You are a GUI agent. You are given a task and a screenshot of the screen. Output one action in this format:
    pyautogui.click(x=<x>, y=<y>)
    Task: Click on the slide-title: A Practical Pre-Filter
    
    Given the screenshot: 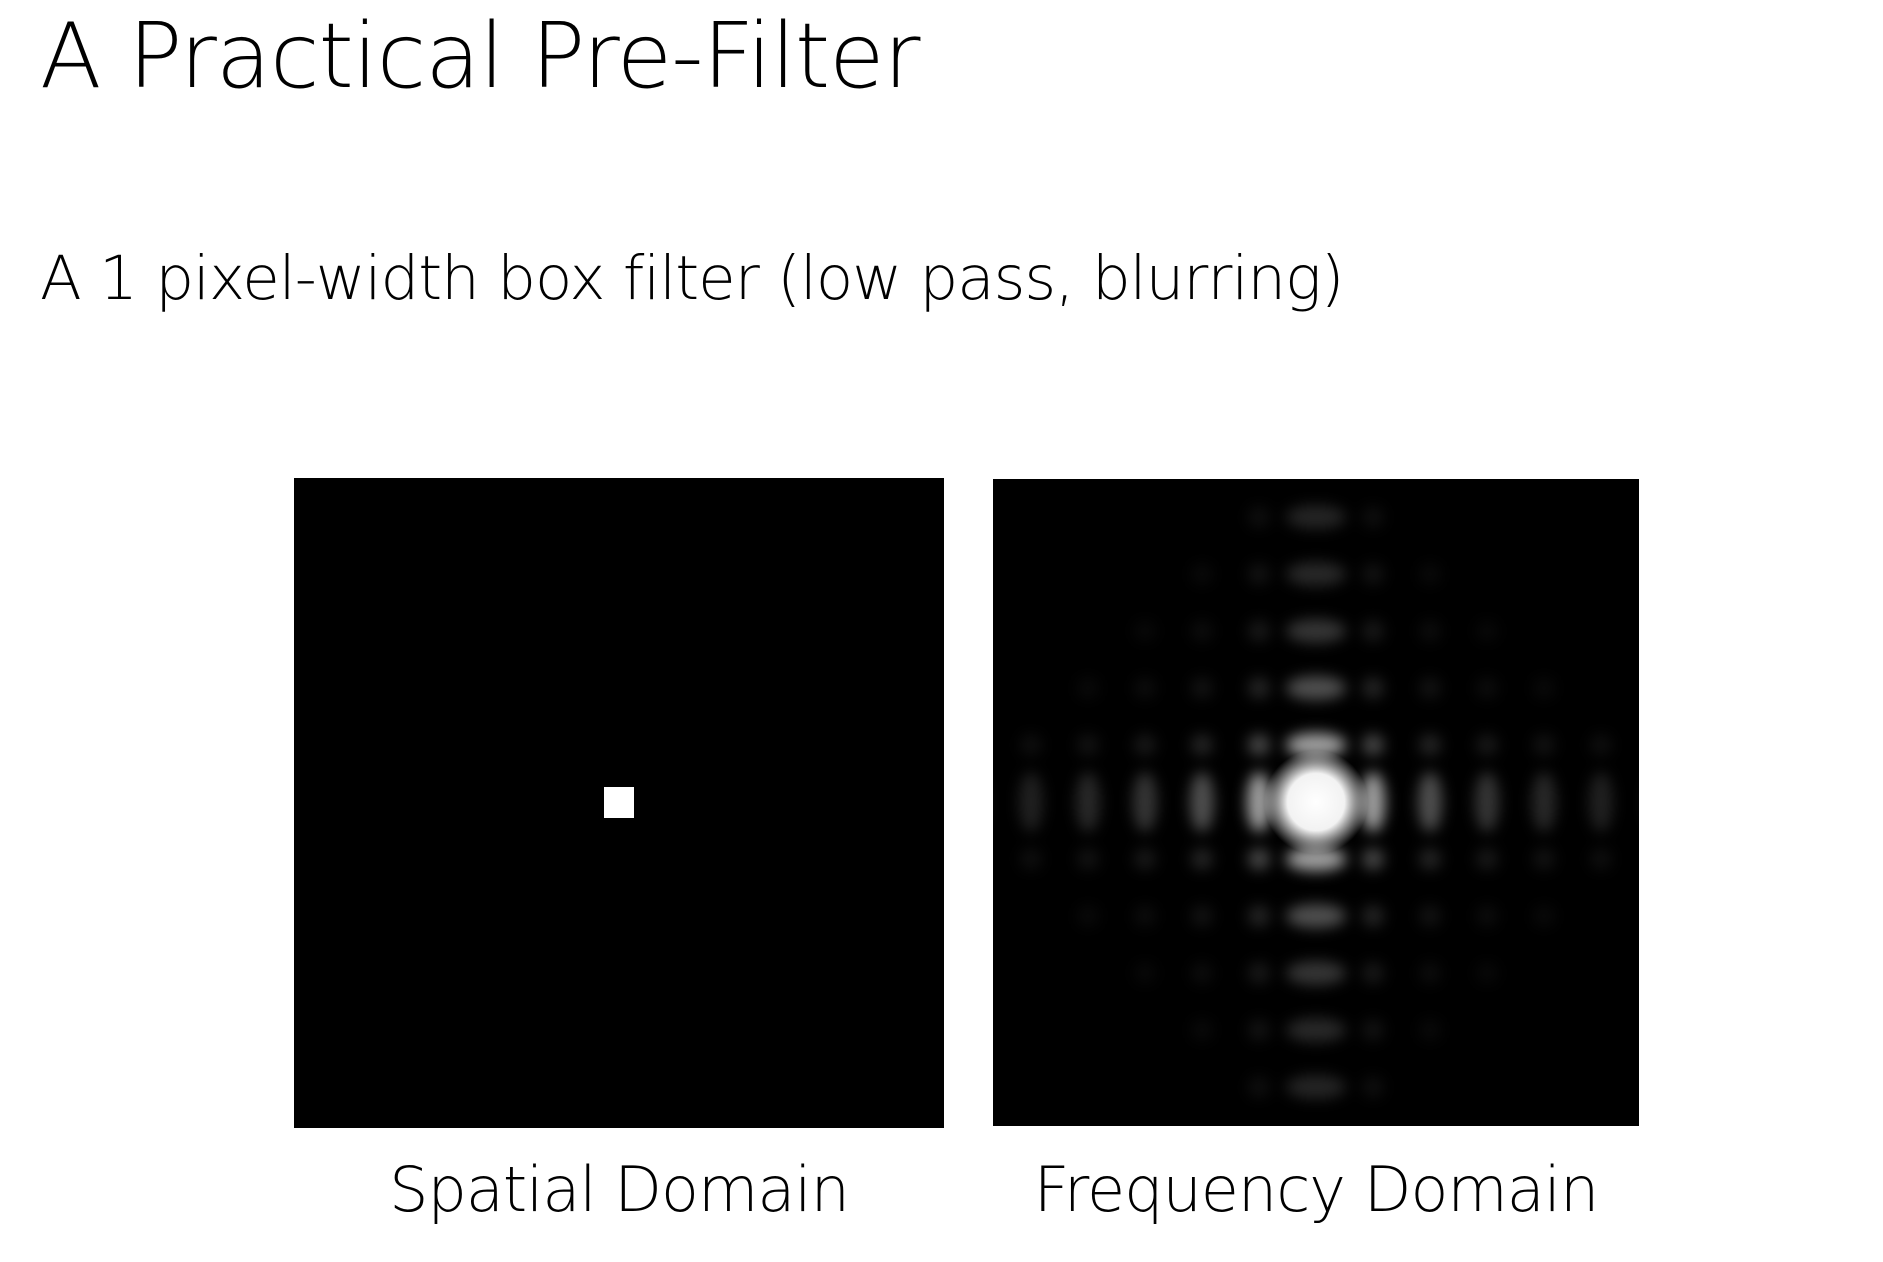 What is the action you would take?
    pyautogui.click(x=480, y=56)
    